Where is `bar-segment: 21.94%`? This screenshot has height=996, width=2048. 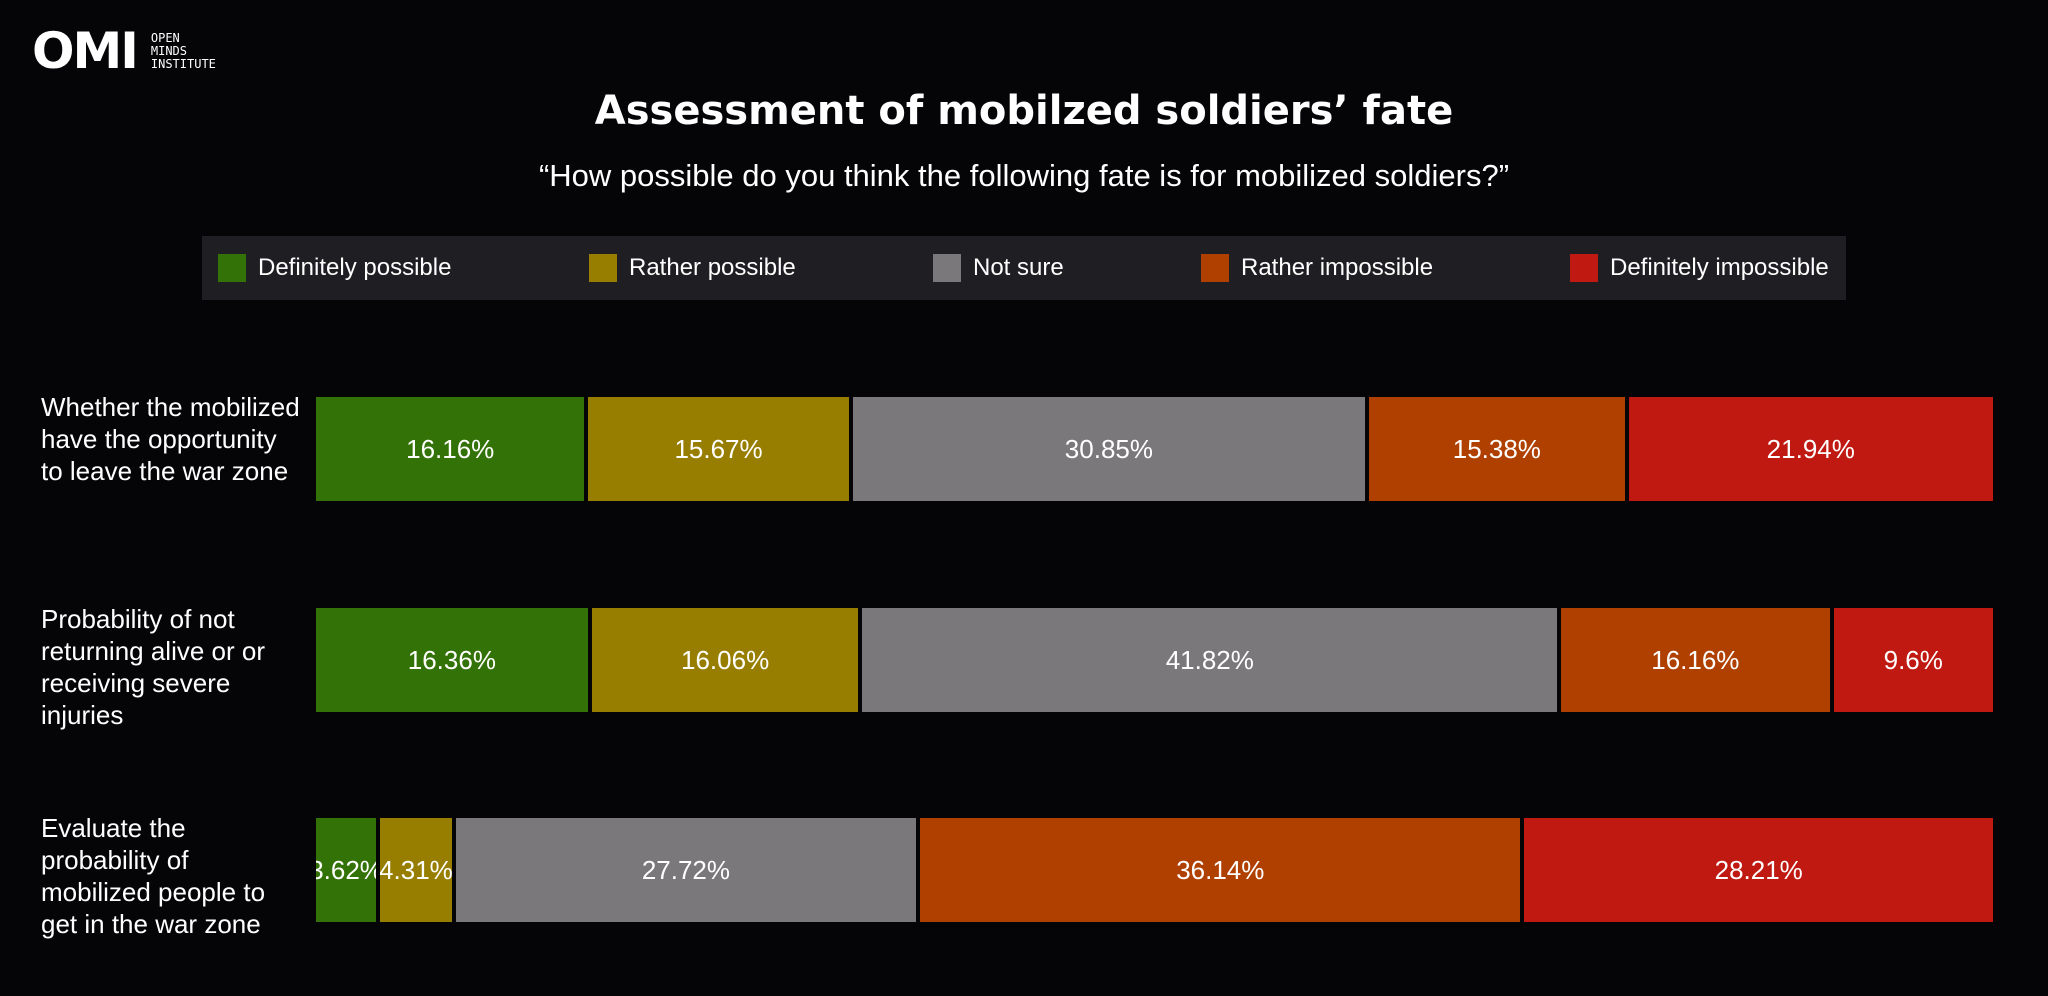
bar-segment: 21.94% is located at coordinates (1810, 449).